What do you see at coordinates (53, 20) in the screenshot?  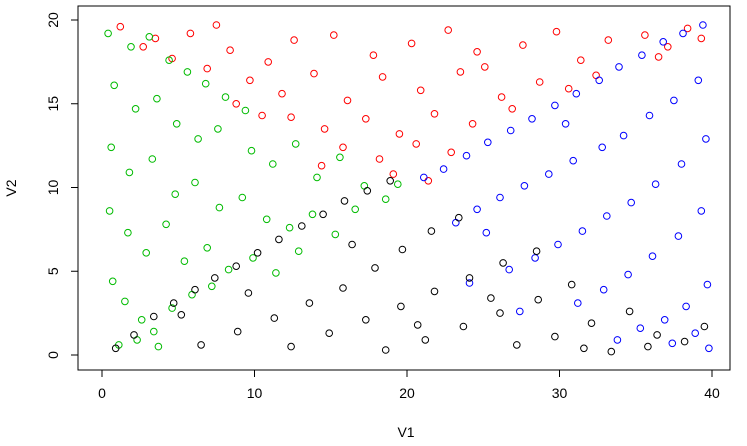 I see `y-tick-label: 20` at bounding box center [53, 20].